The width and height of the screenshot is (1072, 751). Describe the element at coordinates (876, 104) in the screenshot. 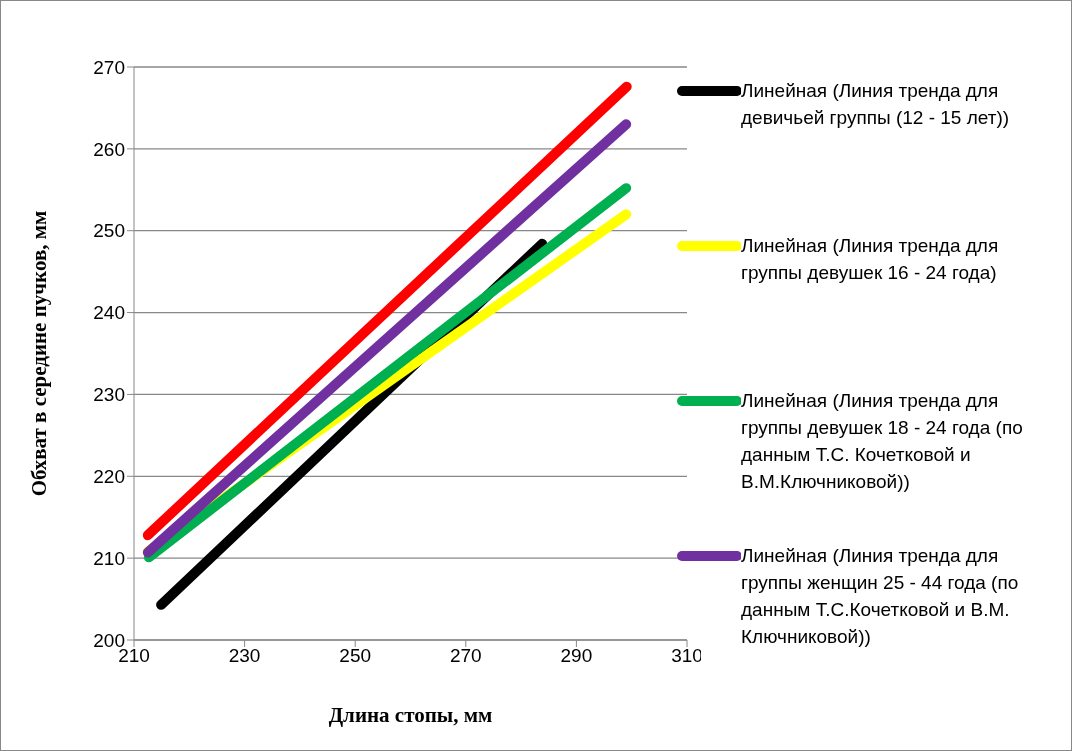

I see `legend-label: Линейная (Линия тренда для девичьей группы (12 - 15 лет))` at that location.